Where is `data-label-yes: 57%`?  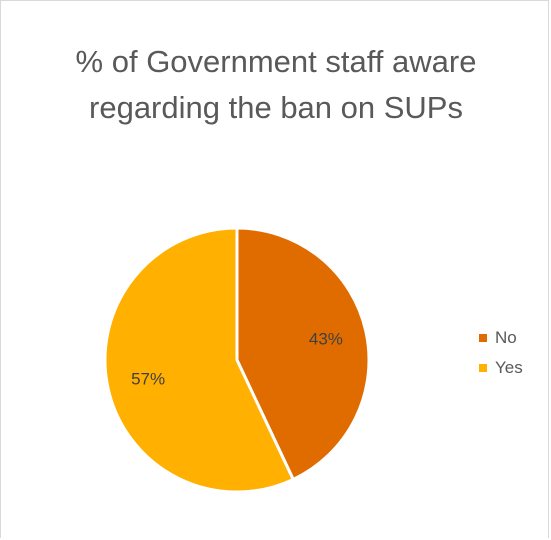
data-label-yes: 57% is located at coordinates (148, 378).